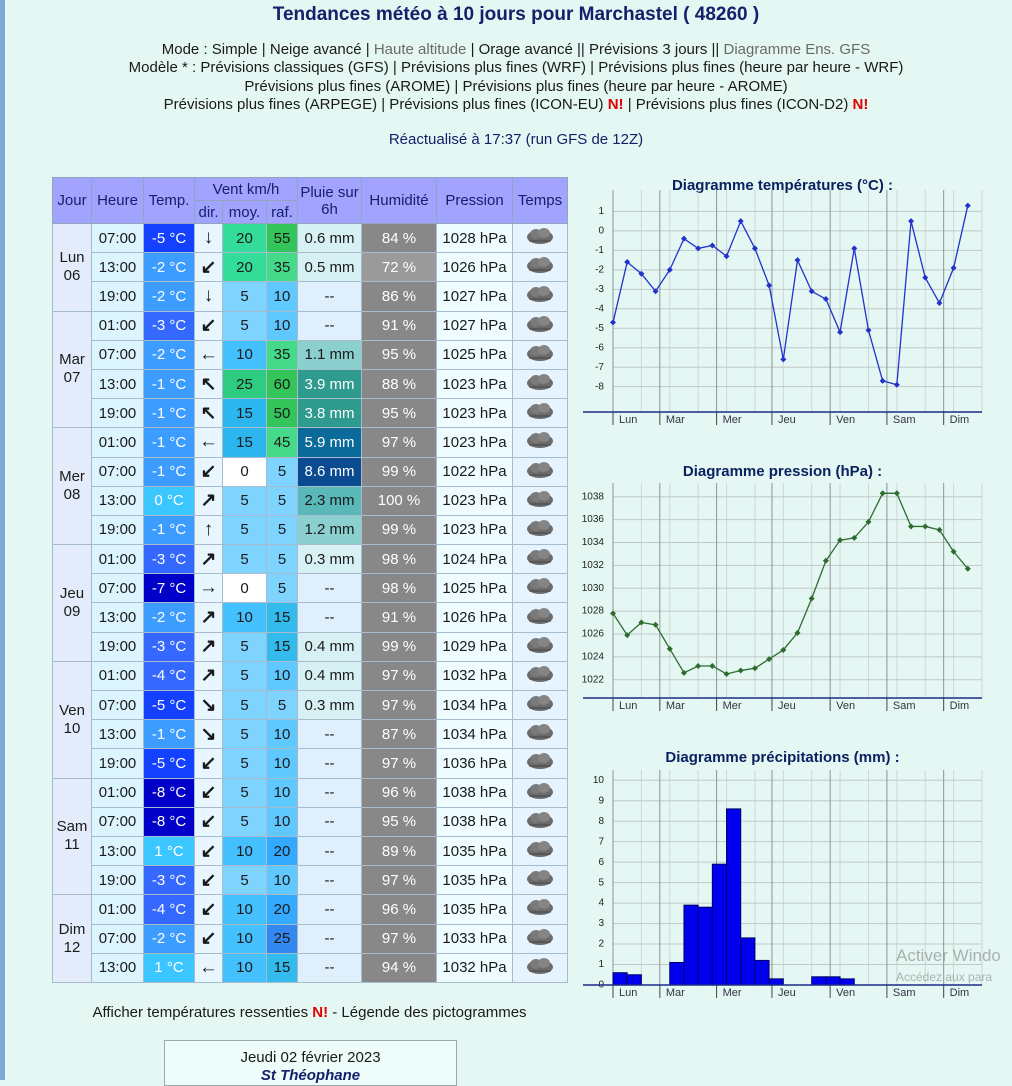  What do you see at coordinates (72, 486) in the screenshot?
I see `day-cell: Mer 08` at bounding box center [72, 486].